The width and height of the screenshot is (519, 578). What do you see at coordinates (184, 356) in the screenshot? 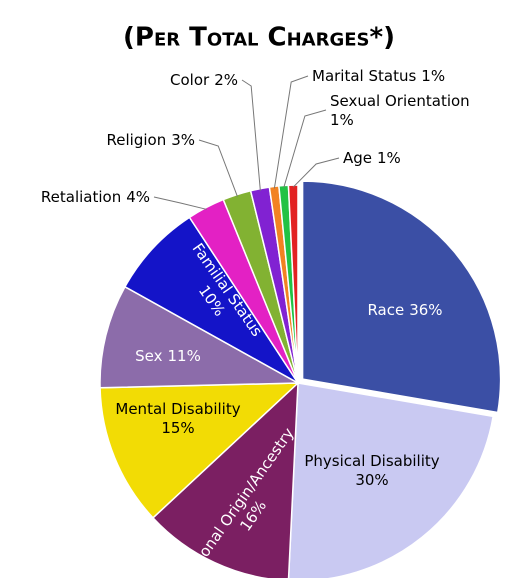
I see `slice-label-value: 11%` at bounding box center [184, 356].